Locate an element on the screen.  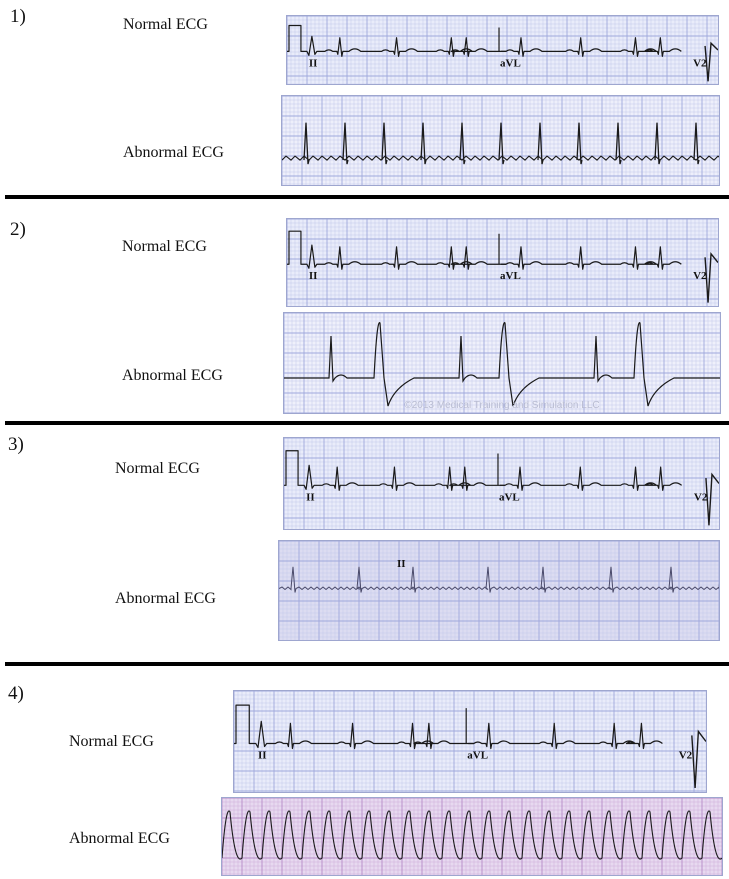
panel-1-abnormal-label: Abnormal ECG is located at coordinates (173, 152).